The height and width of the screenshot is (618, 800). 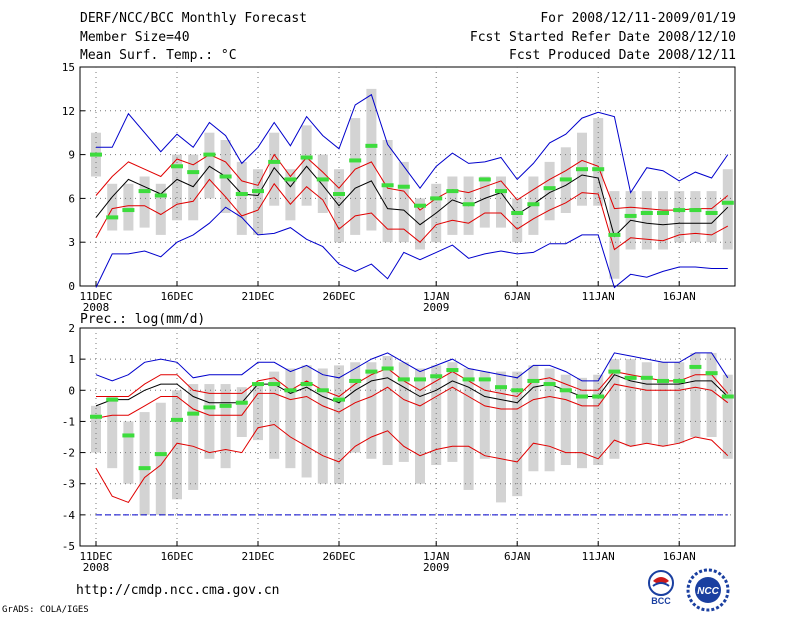 I want to click on chart1-xtick-label-1: 11DEC, so click(x=95, y=296).